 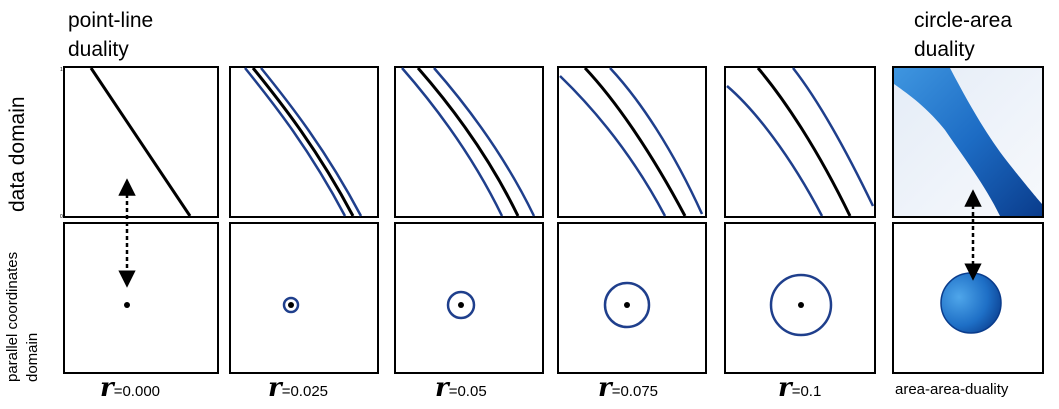 I want to click on radius-value: =0.000, so click(x=136, y=391).